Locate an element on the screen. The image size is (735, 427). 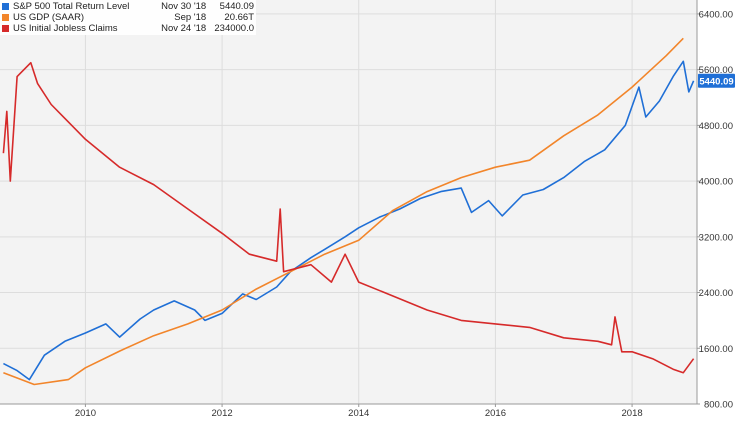
x-axis: 2010 2012 2014 2016 2018 is located at coordinates (348, 411).